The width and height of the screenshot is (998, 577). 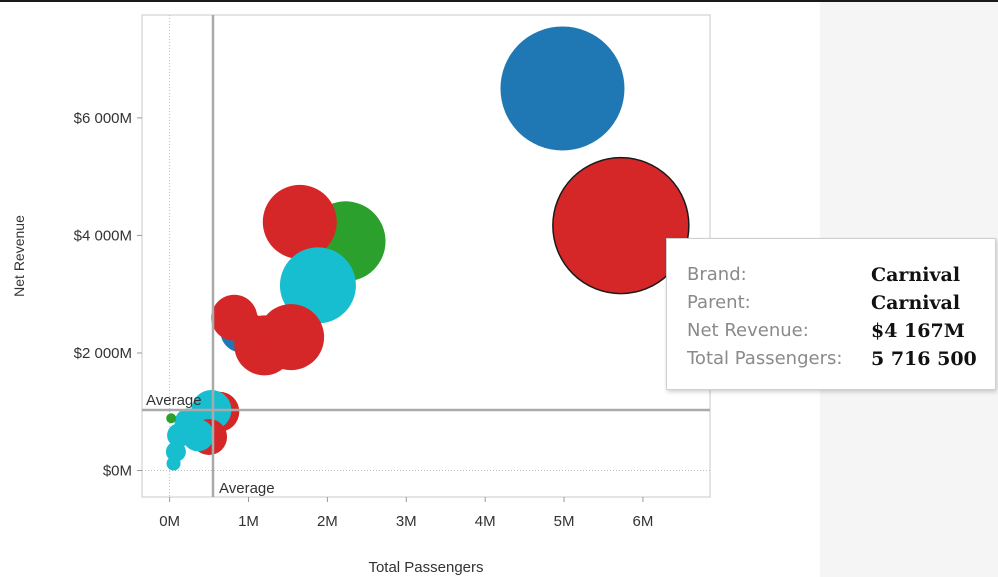 What do you see at coordinates (918, 331) in the screenshot?
I see `tooltip-value: $4 167M` at bounding box center [918, 331].